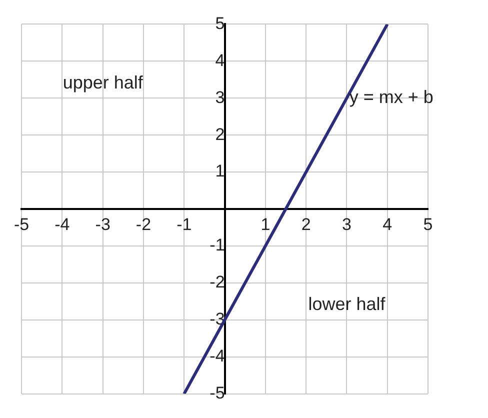 This screenshot has width=488, height=418. Describe the element at coordinates (144, 224) in the screenshot. I see `x-tick-label: -2` at that location.